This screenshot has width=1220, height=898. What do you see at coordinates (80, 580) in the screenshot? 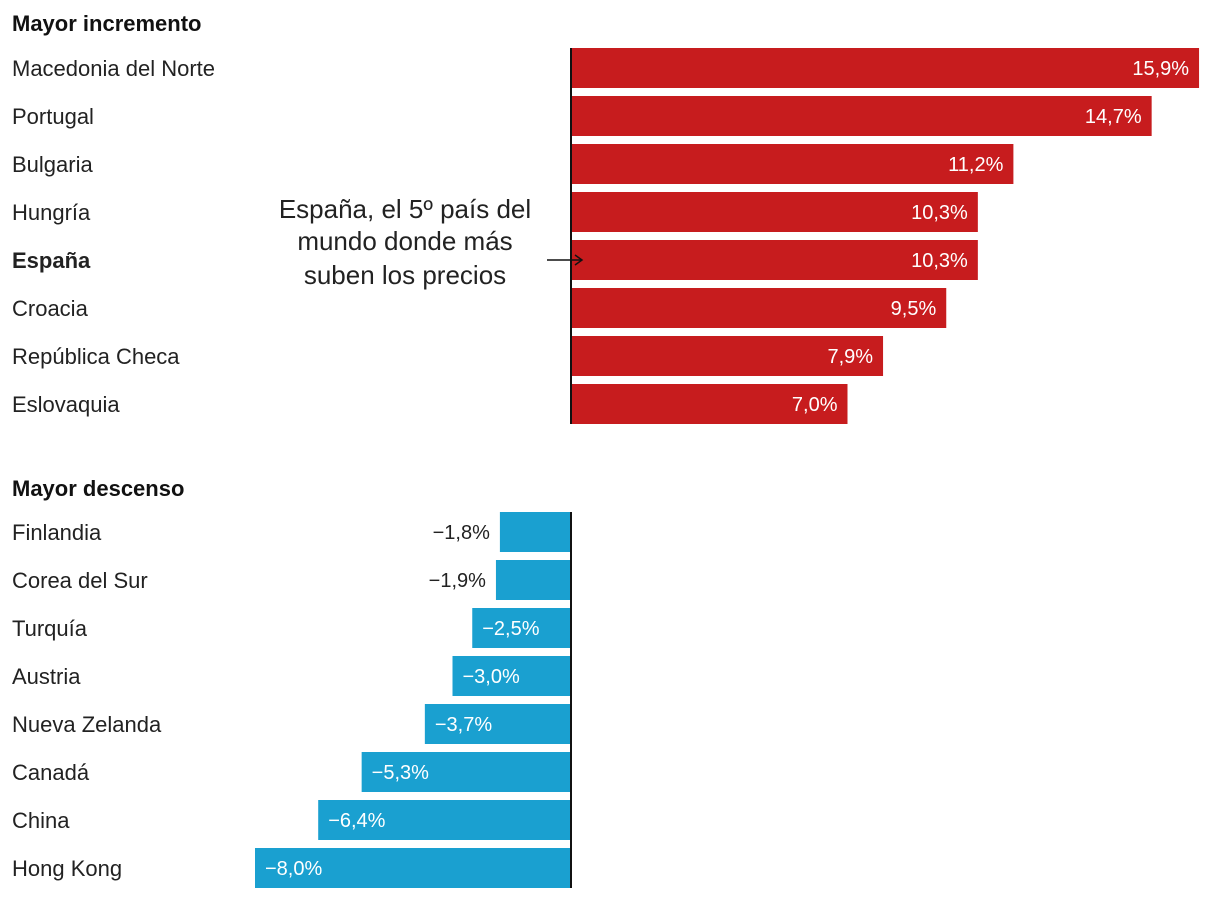
I see `category-label: Corea del Sur` at bounding box center [80, 580].